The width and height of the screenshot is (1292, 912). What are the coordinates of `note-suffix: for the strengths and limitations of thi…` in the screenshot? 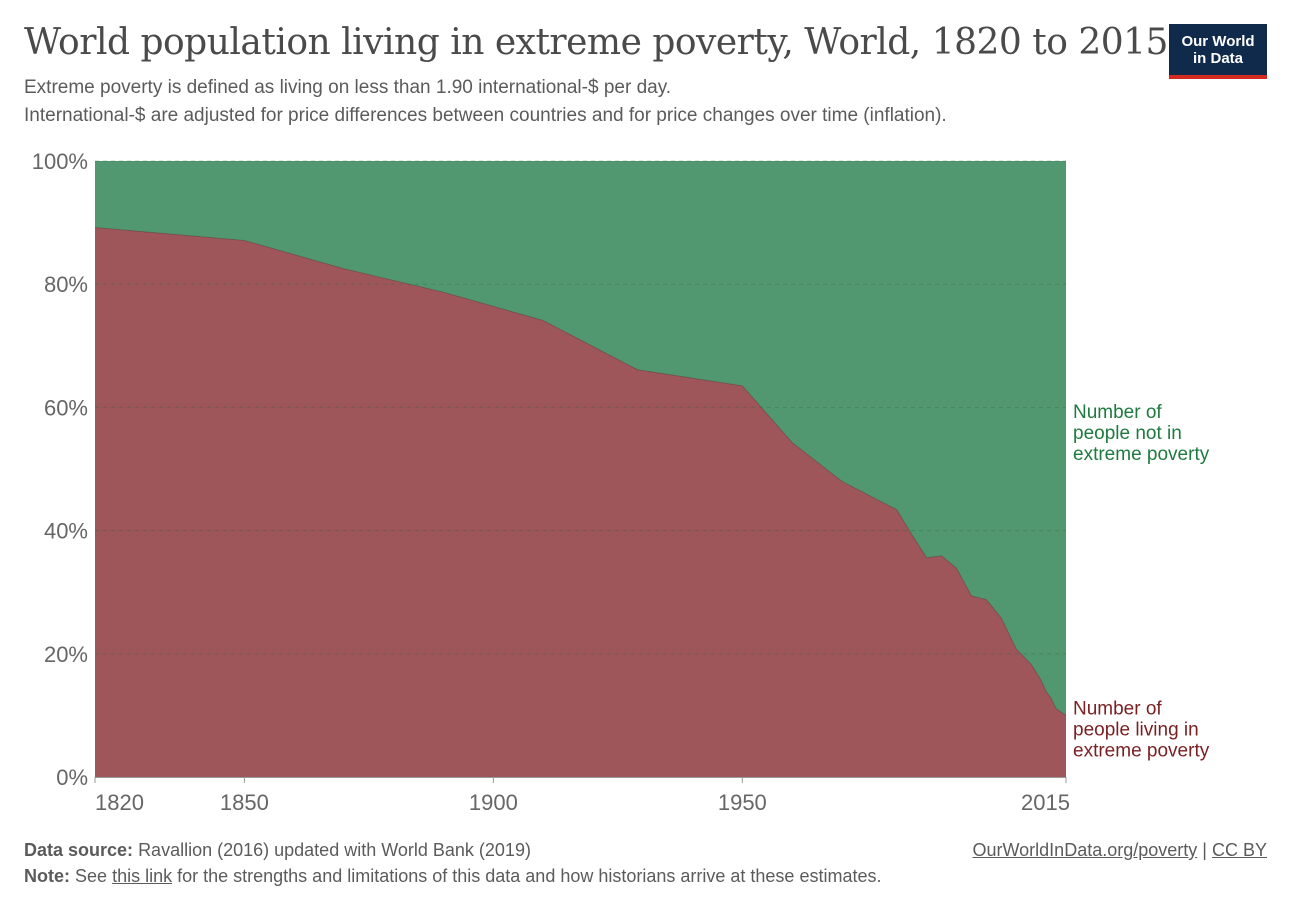 It's located at (529, 876).